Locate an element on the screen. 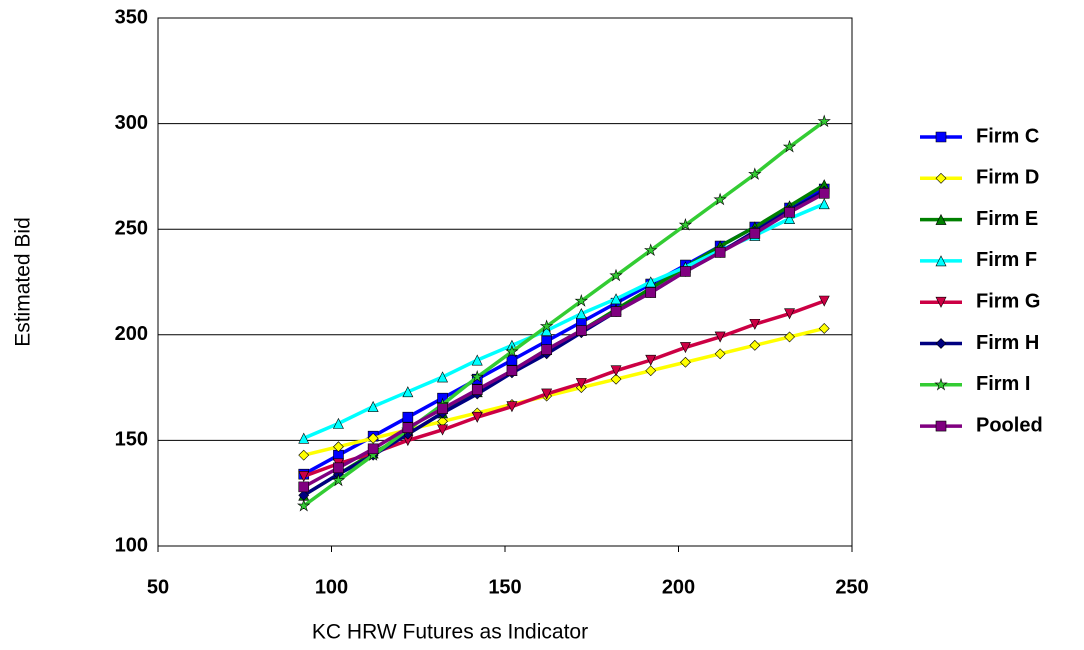 The image size is (1084, 650). x-tick-label: 100 is located at coordinates (331, 587).